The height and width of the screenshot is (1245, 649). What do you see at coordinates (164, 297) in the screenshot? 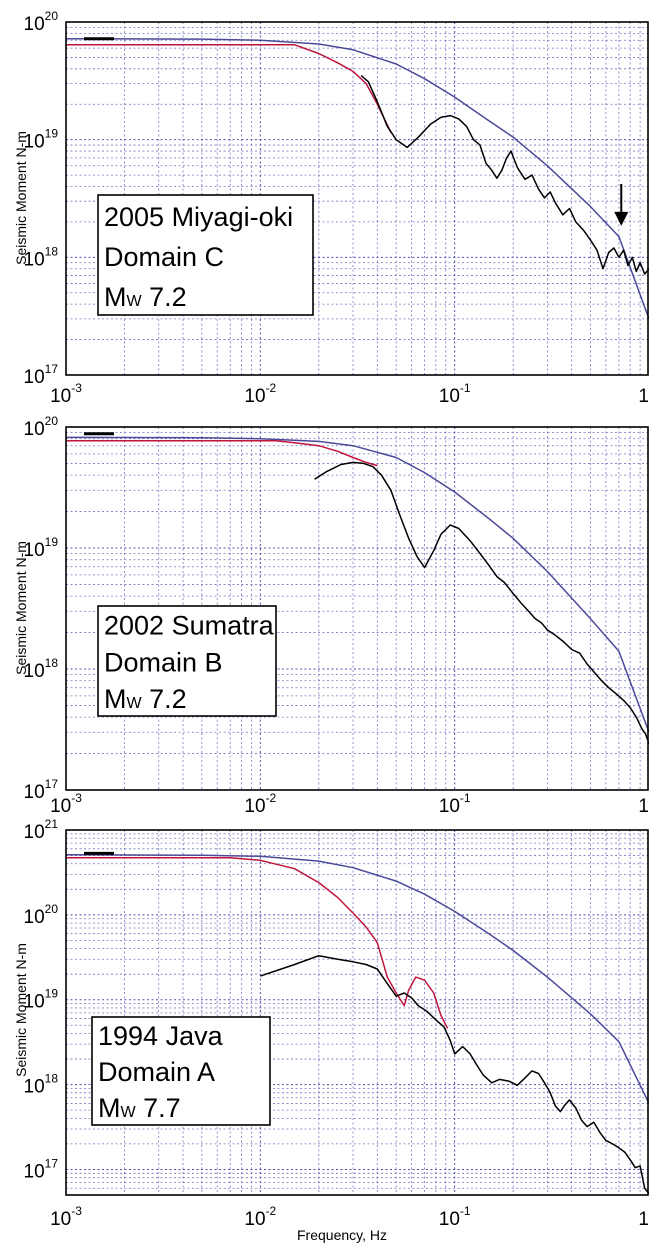
I see `magnitude-value: 7.2` at bounding box center [164, 297].